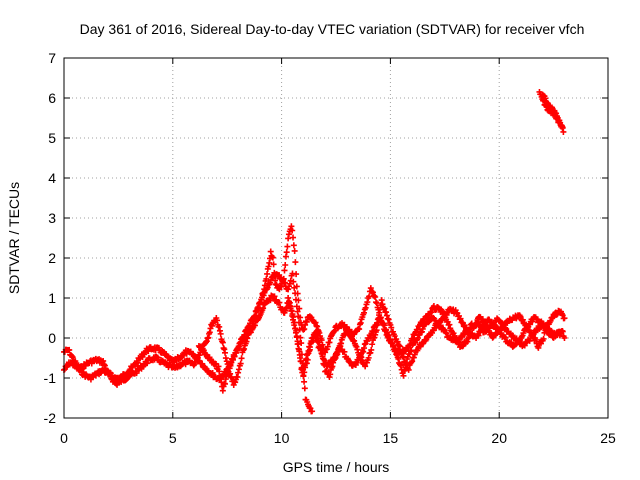 The width and height of the screenshot is (640, 480). What do you see at coordinates (52, 98) in the screenshot?
I see `y-tick-label: 6` at bounding box center [52, 98].